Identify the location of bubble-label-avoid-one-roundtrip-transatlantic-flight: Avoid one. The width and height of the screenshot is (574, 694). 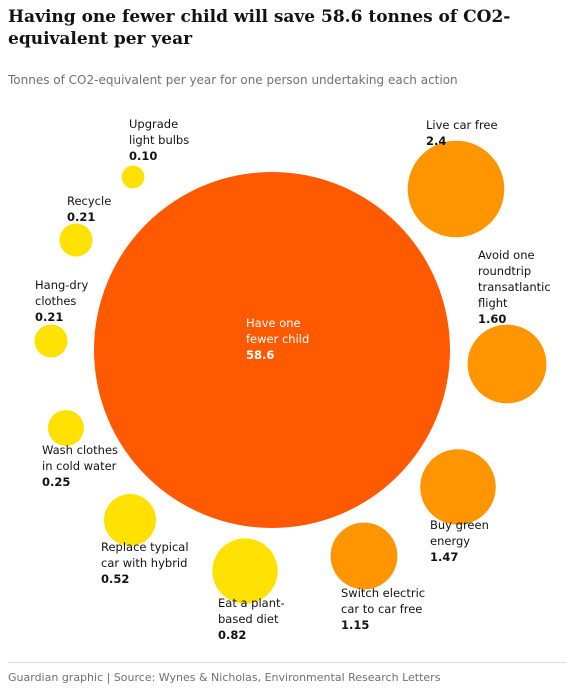
(506, 255).